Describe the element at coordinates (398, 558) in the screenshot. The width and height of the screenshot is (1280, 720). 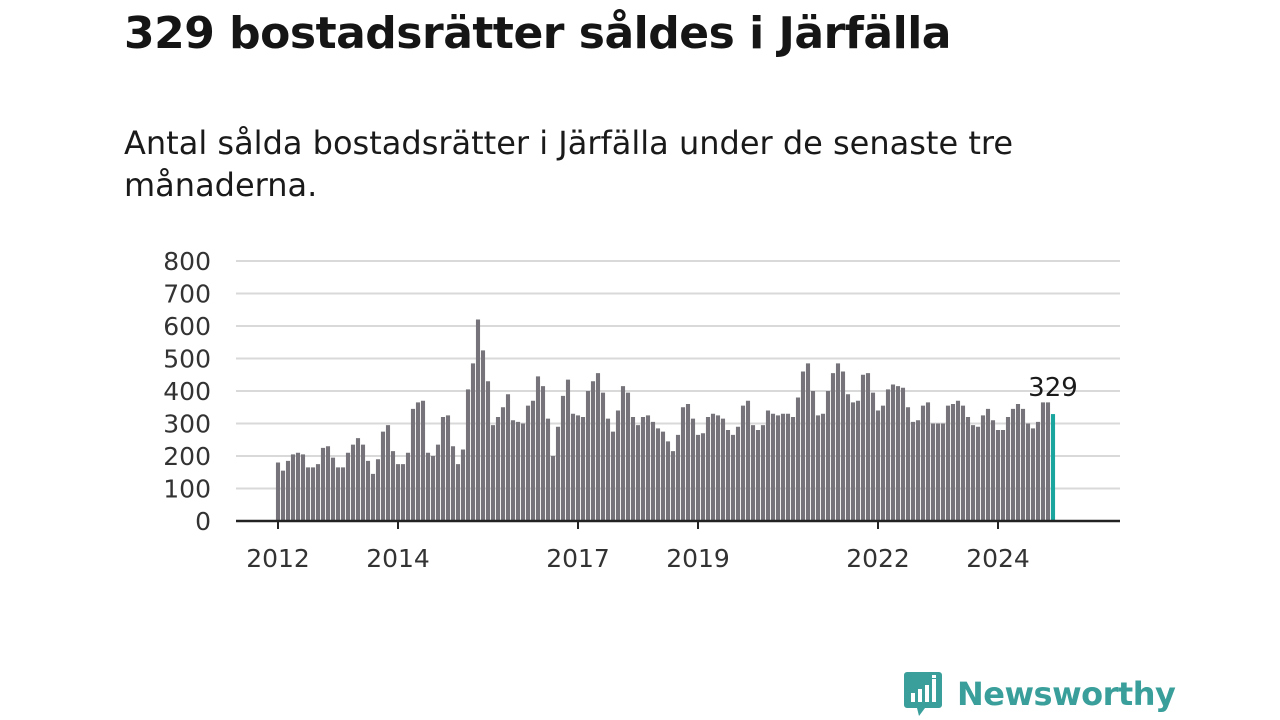
I see `x-tick-label: 2014` at that location.